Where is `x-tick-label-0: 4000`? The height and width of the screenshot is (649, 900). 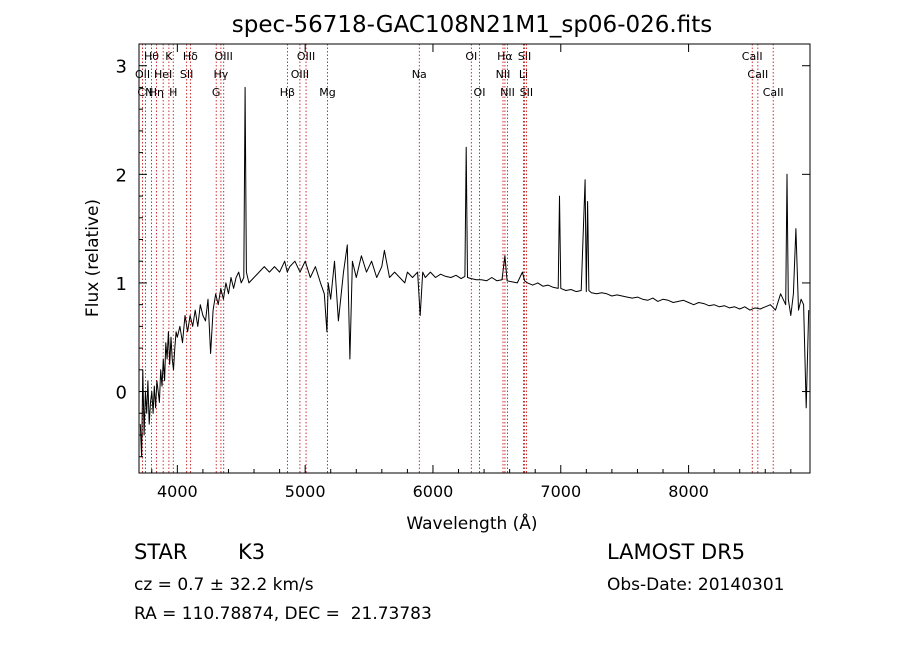
x-tick-label-0: 4000 is located at coordinates (177, 491).